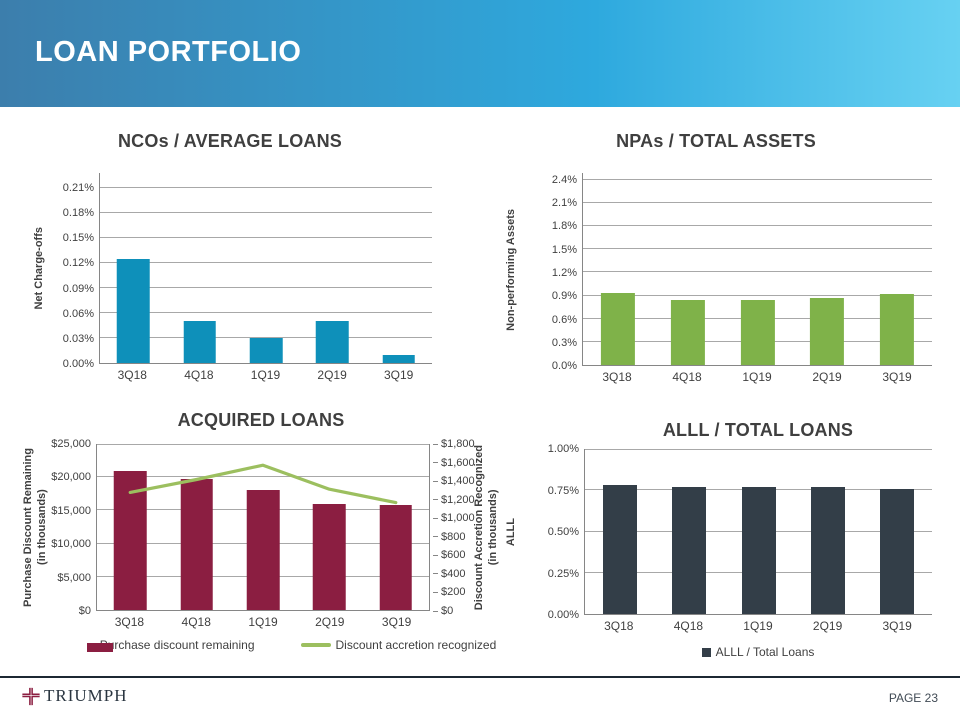 This screenshot has width=960, height=720. Describe the element at coordinates (416, 645) in the screenshot. I see `legend-label: Discount accretion recognized` at that location.